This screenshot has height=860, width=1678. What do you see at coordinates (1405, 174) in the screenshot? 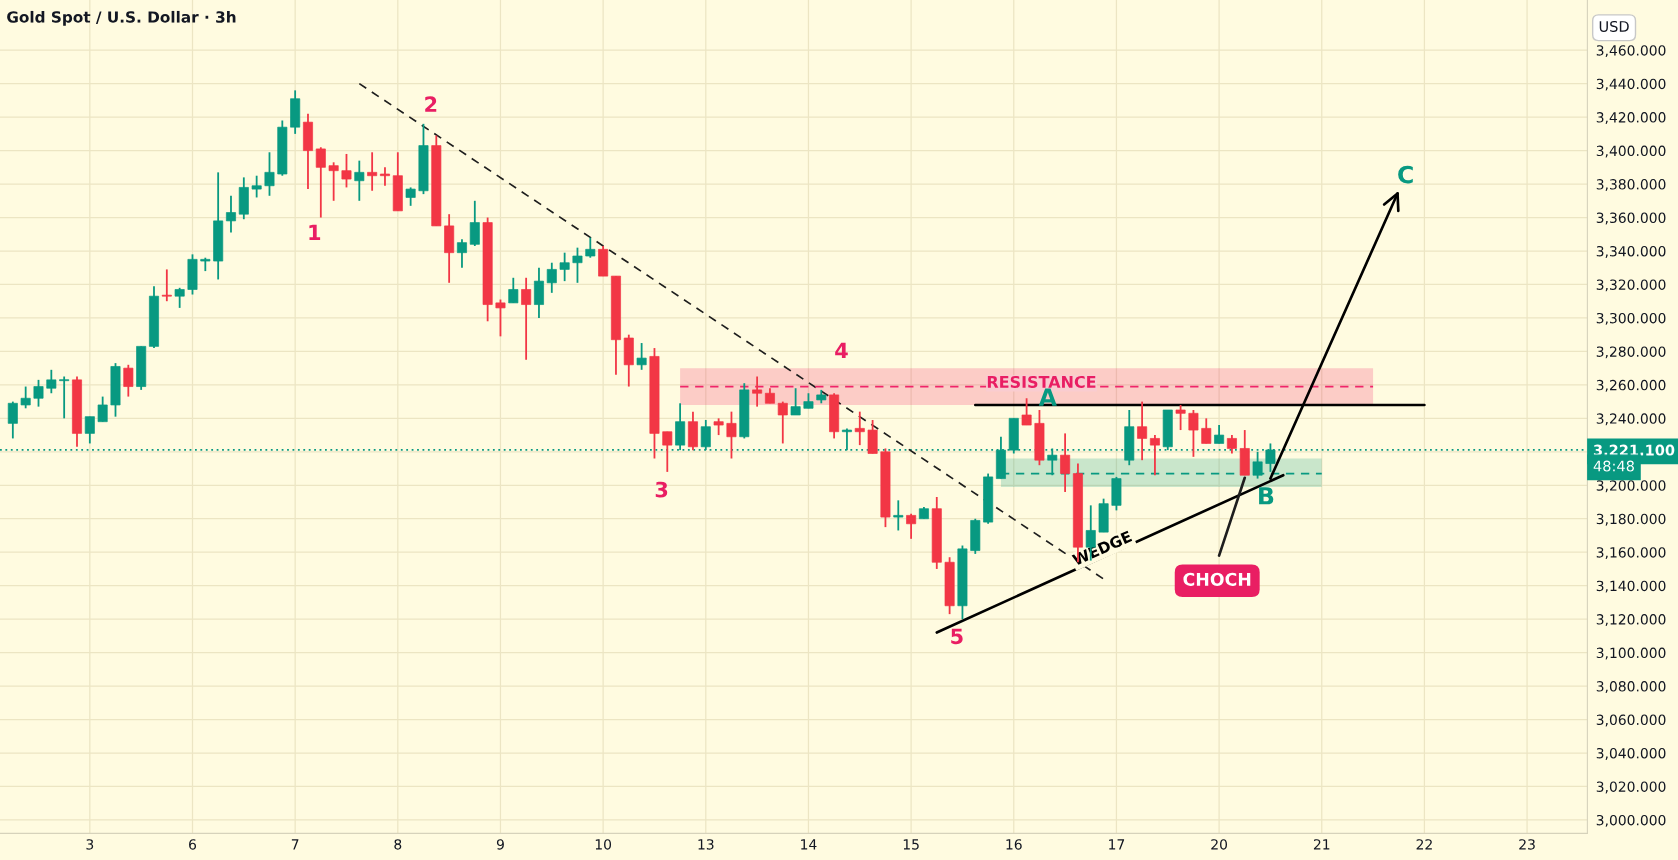
I see `annotation: C` at bounding box center [1405, 174].